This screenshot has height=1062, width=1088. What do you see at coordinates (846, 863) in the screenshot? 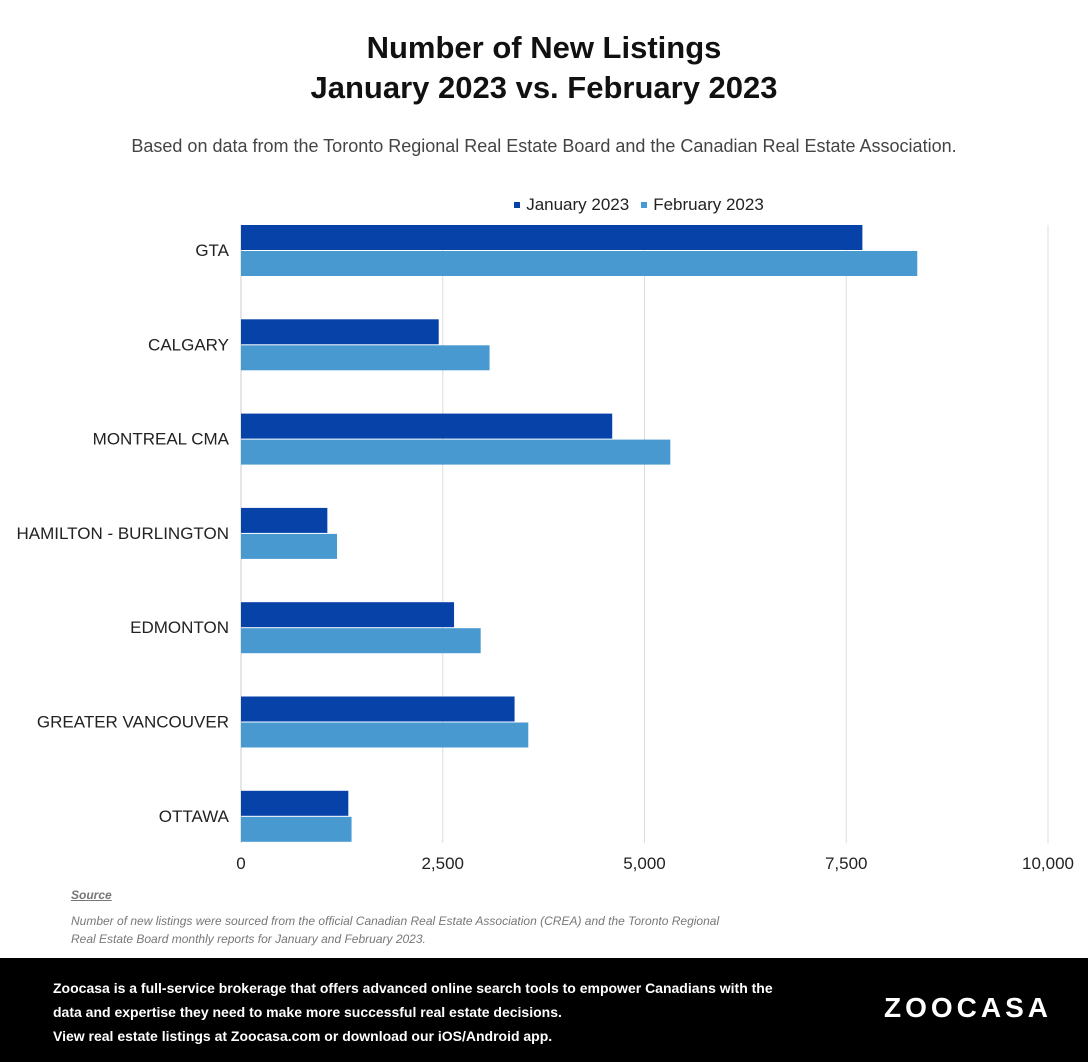
I see `x-tick-label: 7,500` at bounding box center [846, 863].